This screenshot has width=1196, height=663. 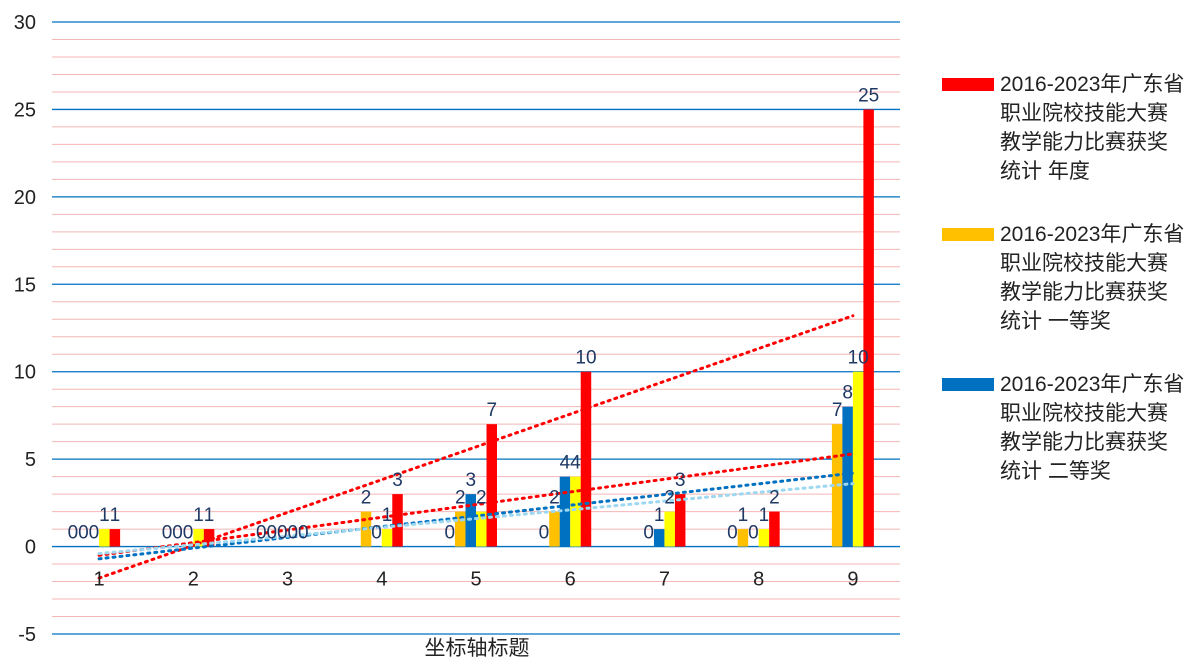 I want to click on data-label: 8, so click(x=847, y=393).